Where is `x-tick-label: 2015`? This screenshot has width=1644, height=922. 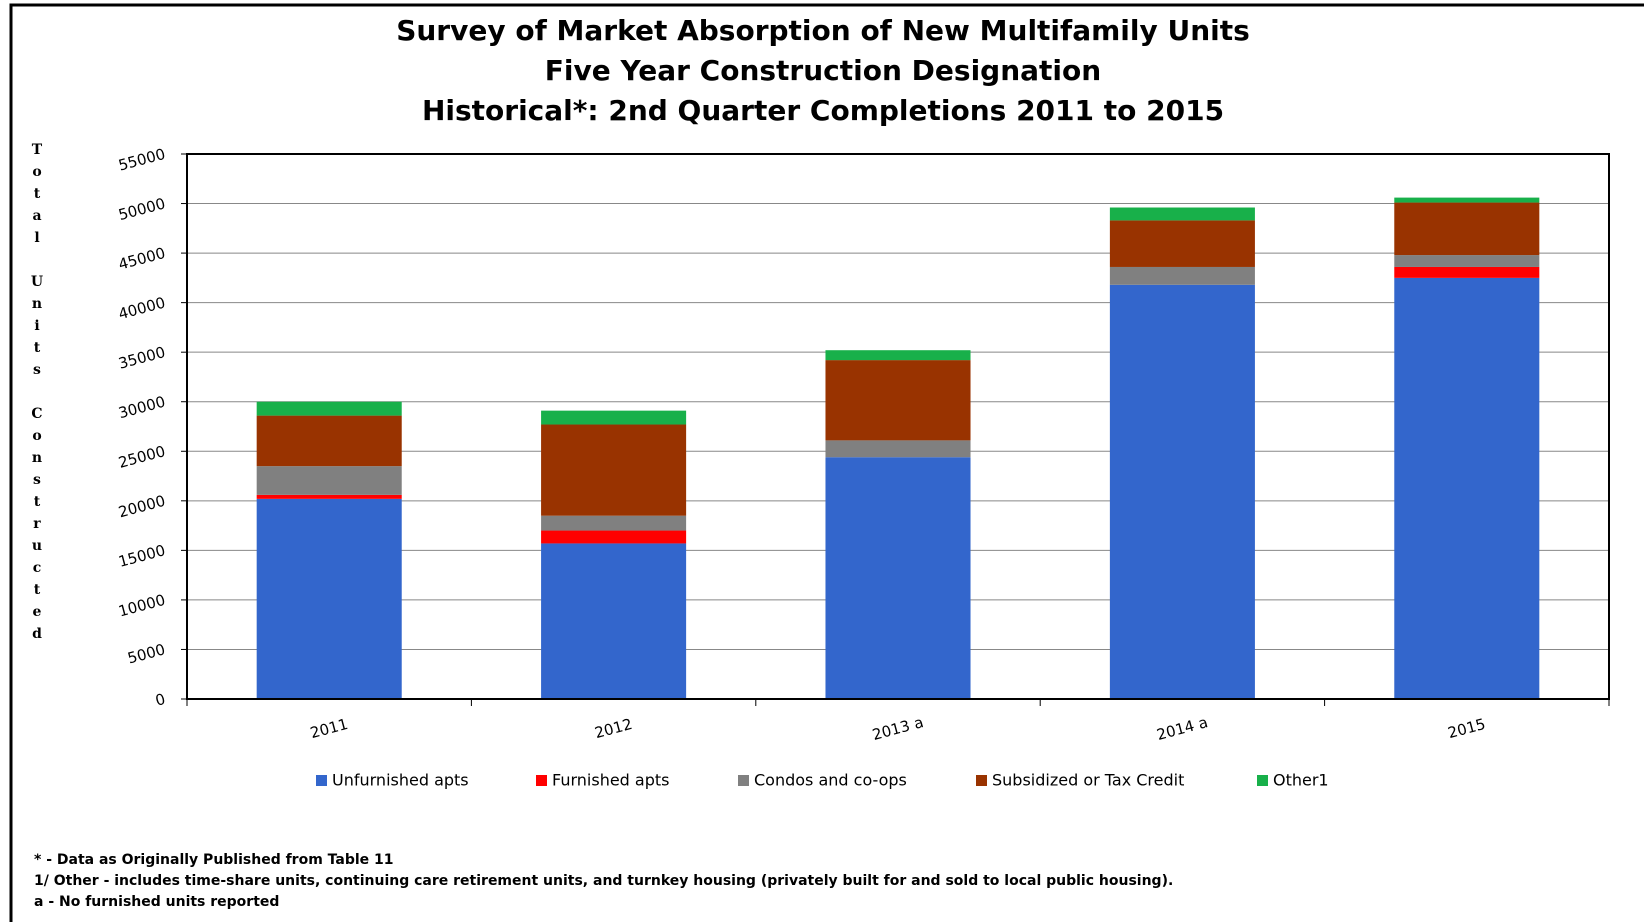
x-tick-label: 2015 is located at coordinates (1467, 728).